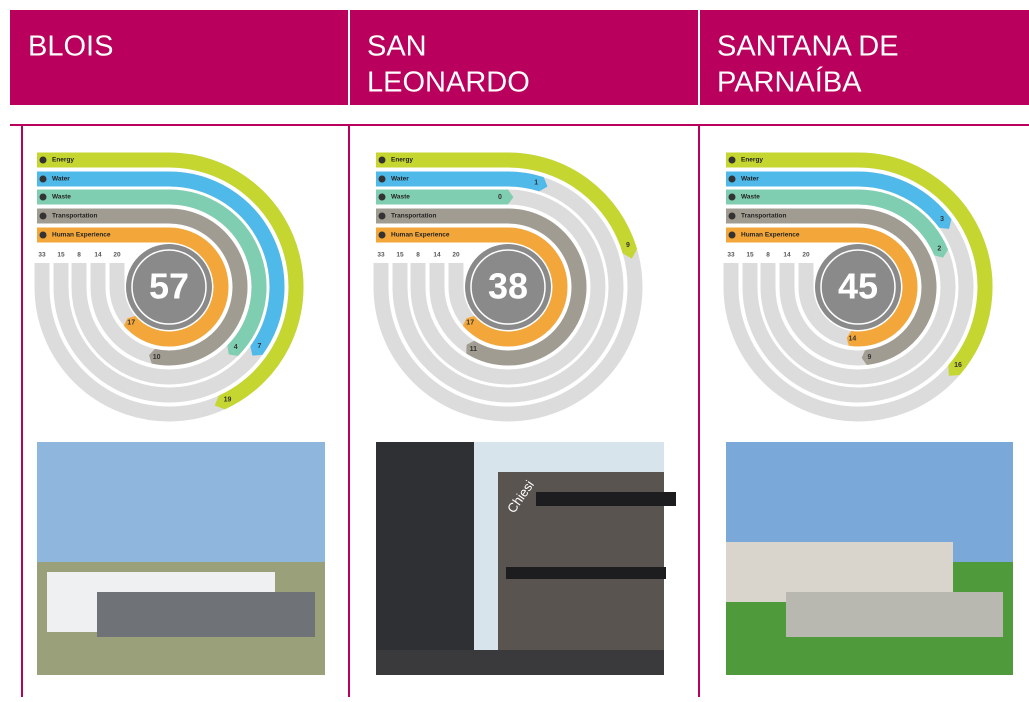  Describe the element at coordinates (474, 349) in the screenshot. I see `value-label: 11` at that location.